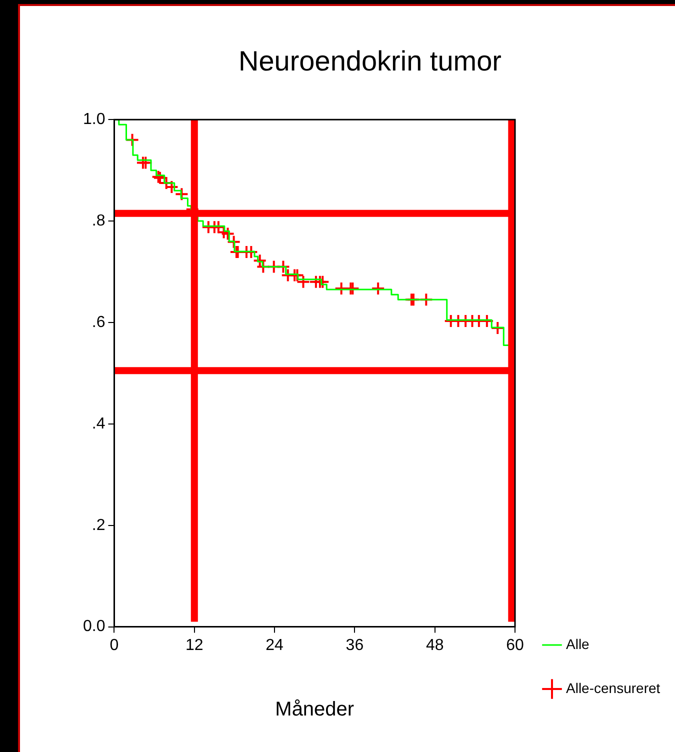 The height and width of the screenshot is (752, 675). I want to click on legend-label: Alle, so click(578, 644).